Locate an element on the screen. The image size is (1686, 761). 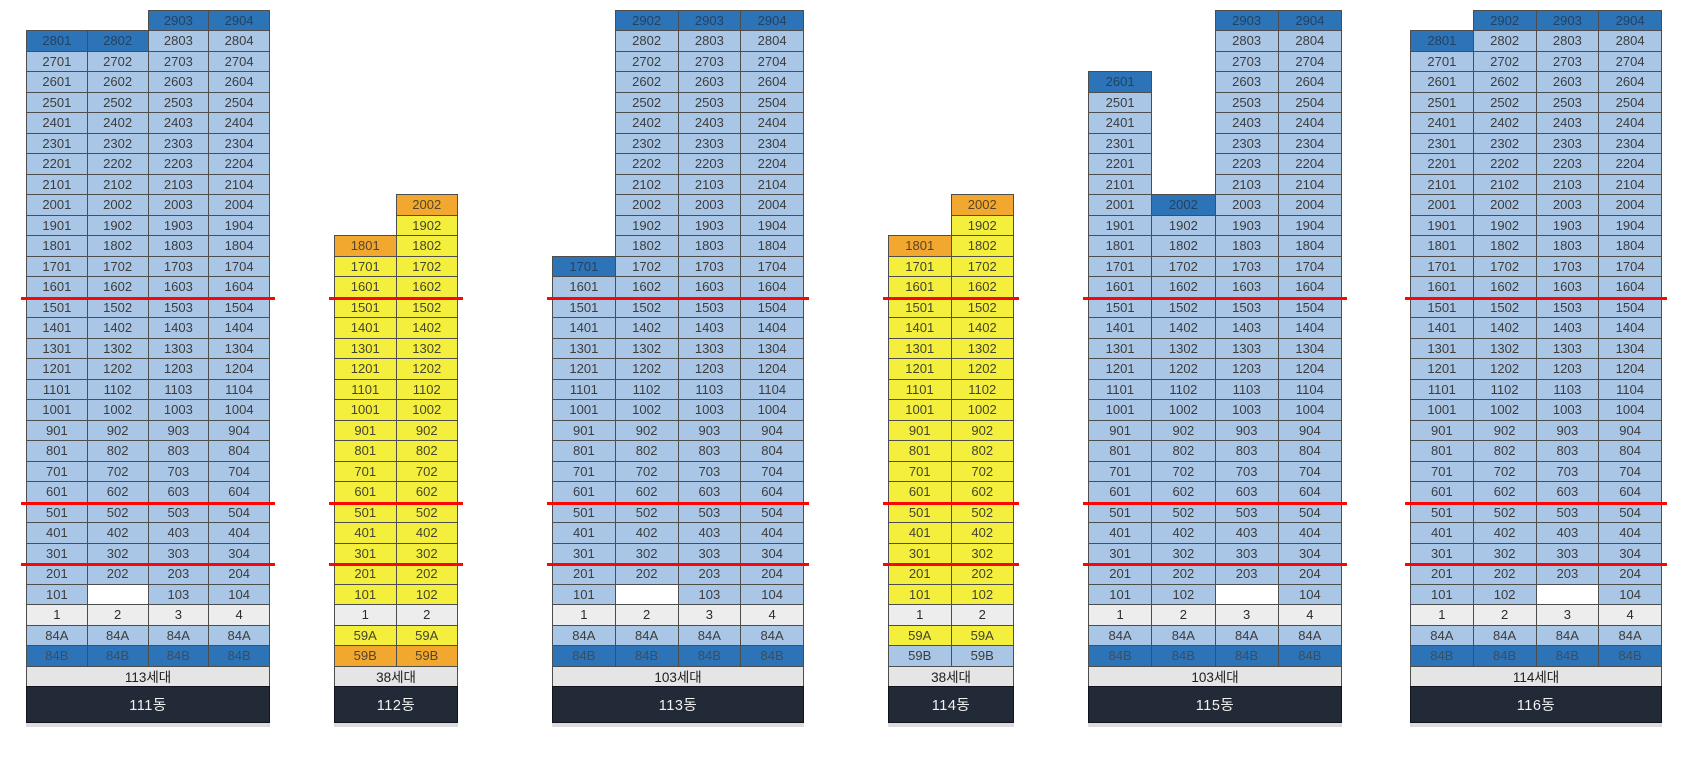
unit-cell-1802: 1802 is located at coordinates (426, 246).